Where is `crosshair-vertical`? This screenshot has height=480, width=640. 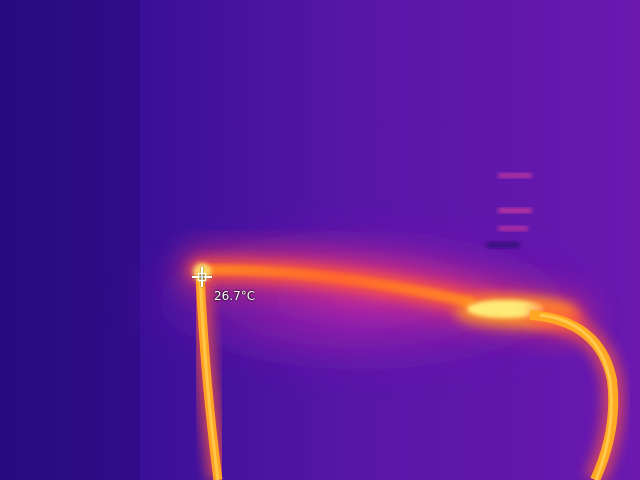 crosshair-vertical is located at coordinates (202, 277).